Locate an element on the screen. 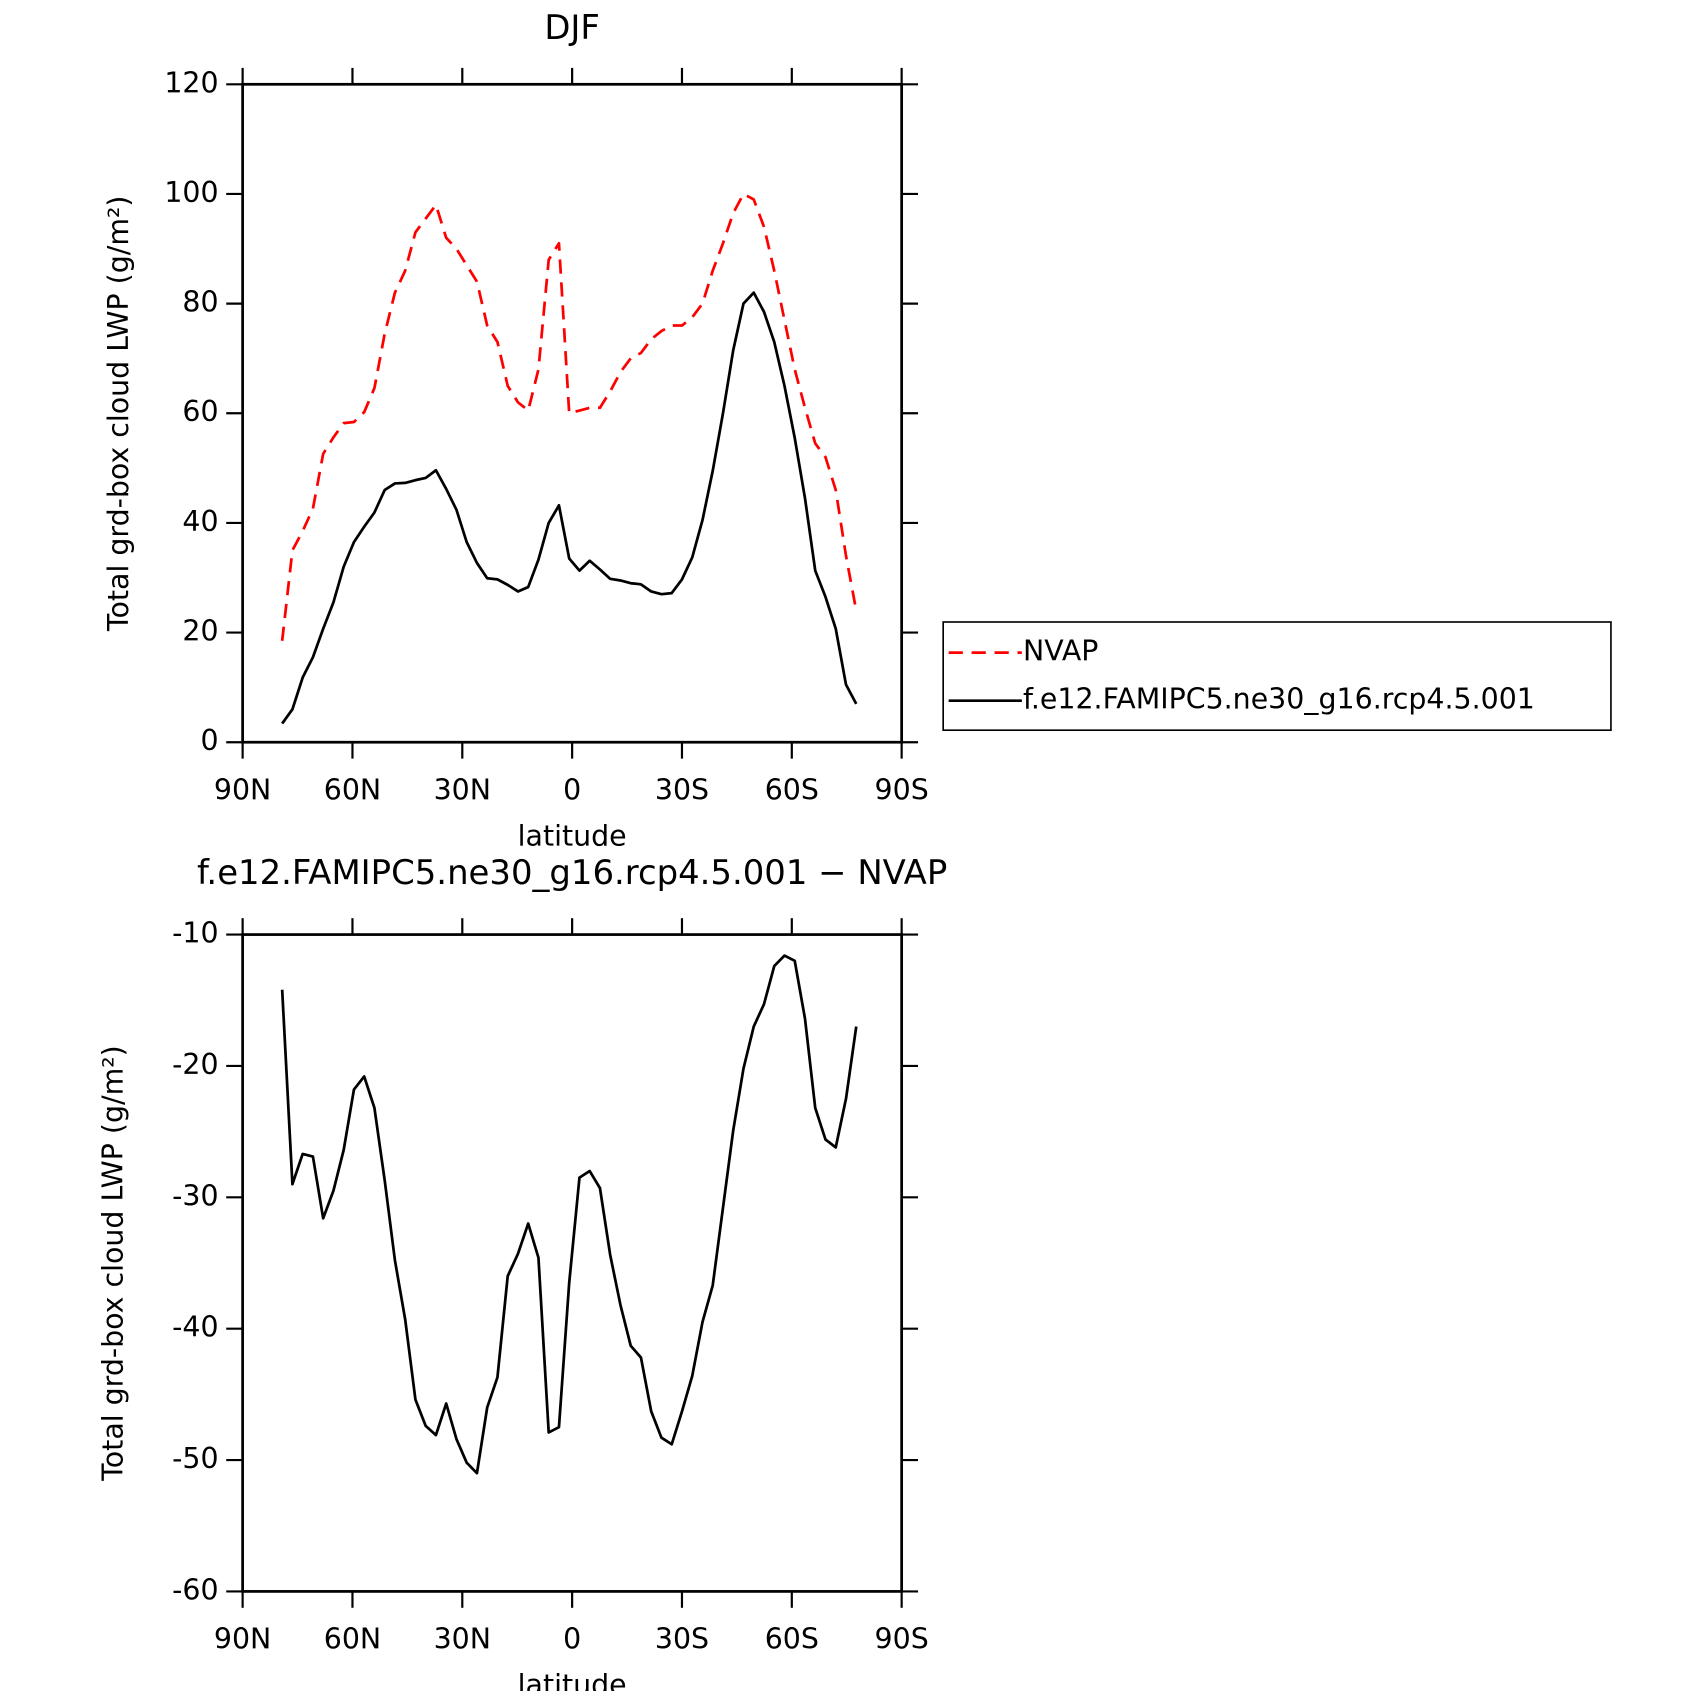  y-tick-label: -40 is located at coordinates (195, 1327).